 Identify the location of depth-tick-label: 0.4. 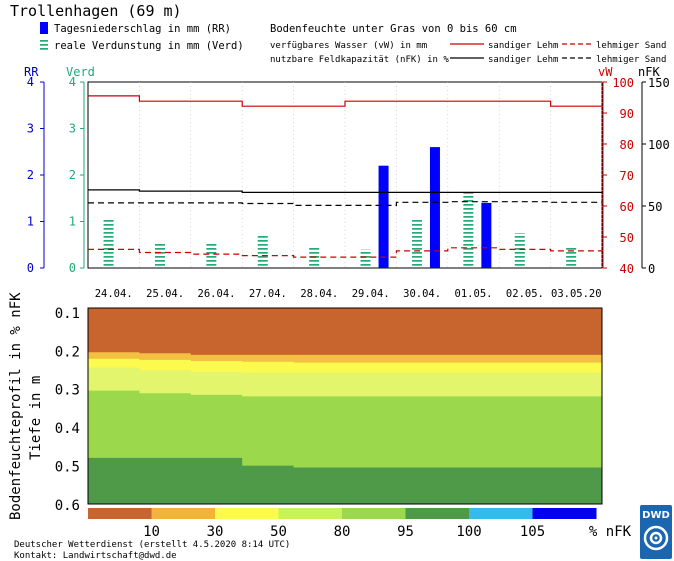
(67, 429).